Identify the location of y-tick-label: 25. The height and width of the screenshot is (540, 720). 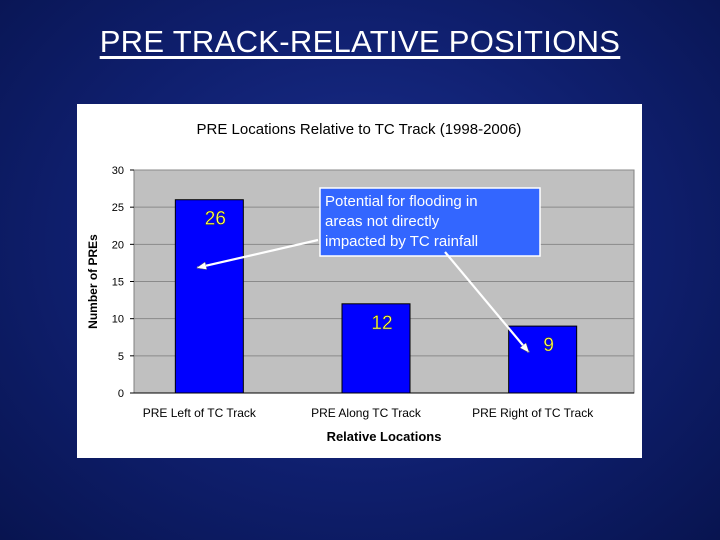
(118, 208).